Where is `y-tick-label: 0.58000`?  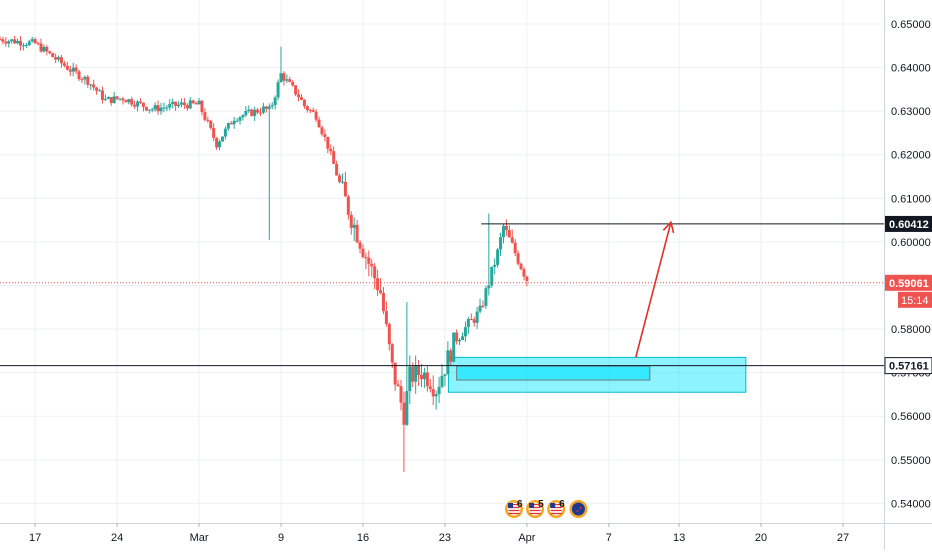 y-tick-label: 0.58000 is located at coordinates (911, 330).